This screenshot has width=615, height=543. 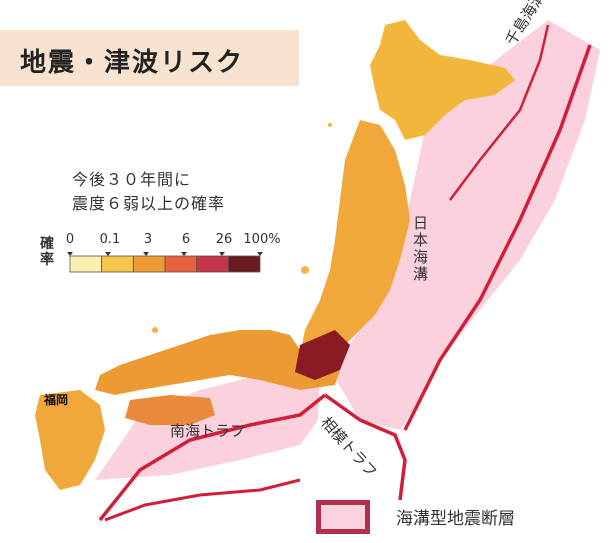 What do you see at coordinates (47, 252) in the screenshot?
I see `scale-side-label: 確率` at bounding box center [47, 252].